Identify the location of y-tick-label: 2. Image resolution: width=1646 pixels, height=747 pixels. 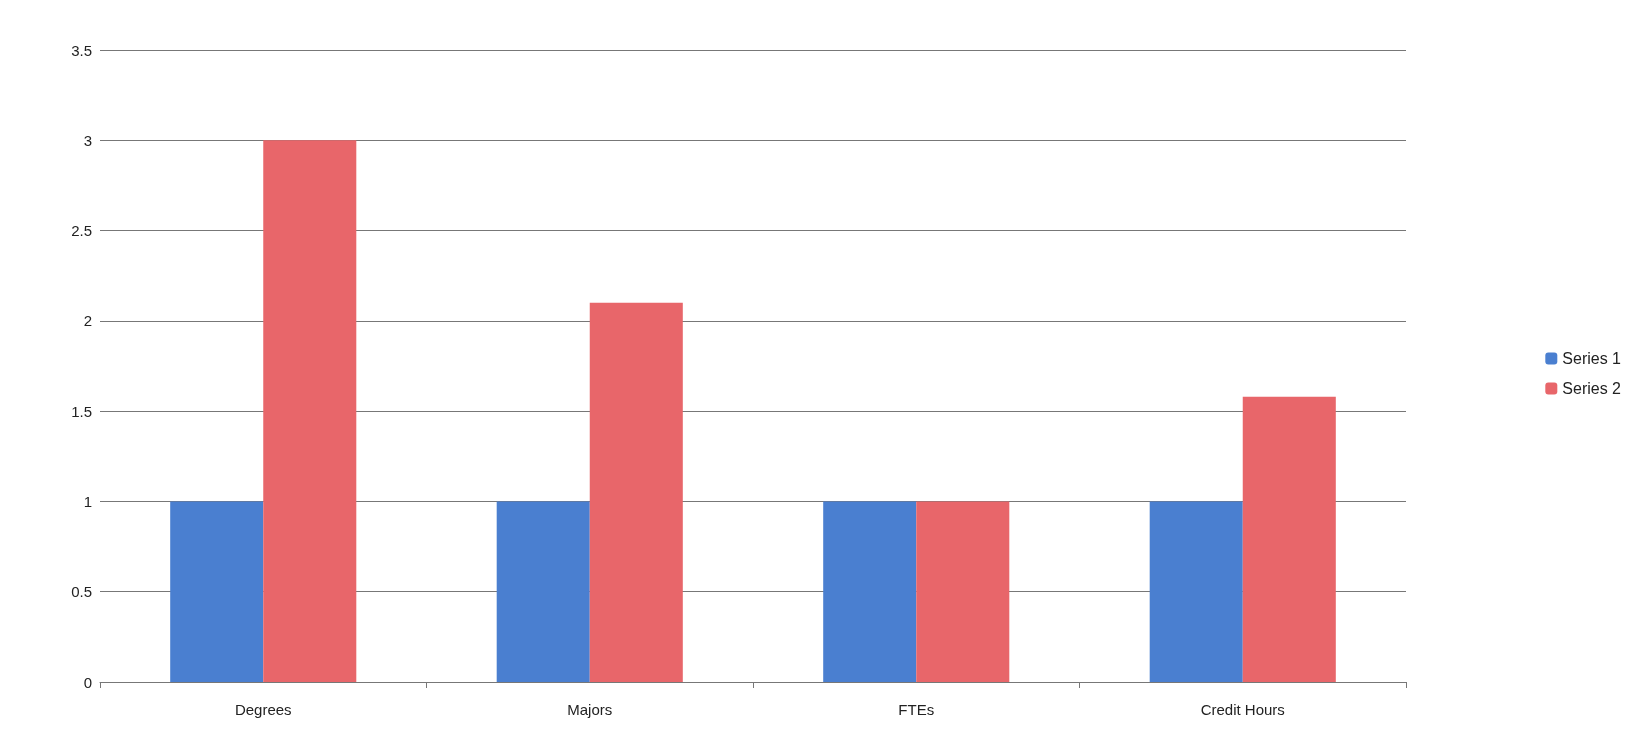
(87, 321).